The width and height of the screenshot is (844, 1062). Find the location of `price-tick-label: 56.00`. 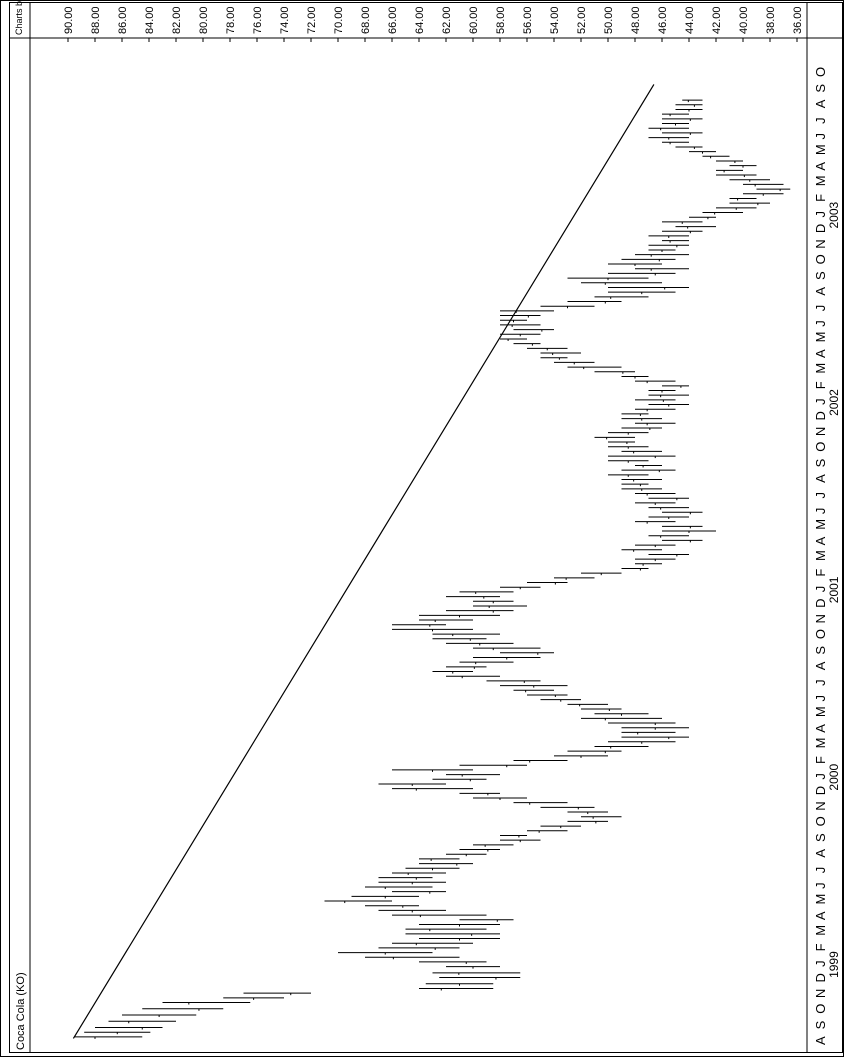

price-tick-label: 56.00 is located at coordinates (528, 20).